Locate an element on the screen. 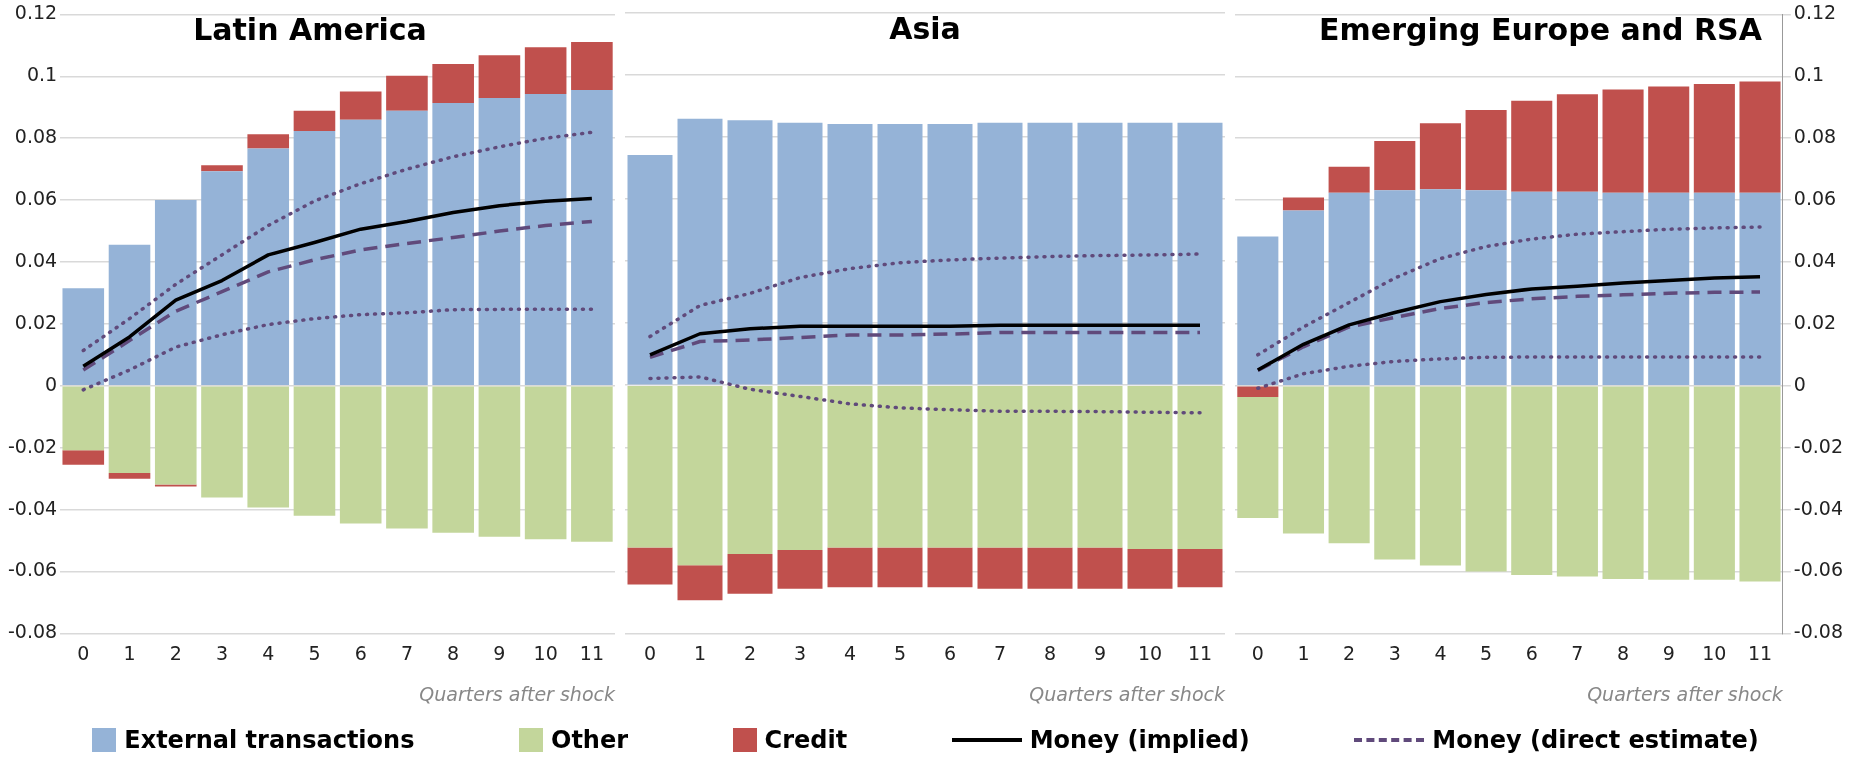 The image size is (1851, 767). legend-label: External transactions is located at coordinates (269, 740).